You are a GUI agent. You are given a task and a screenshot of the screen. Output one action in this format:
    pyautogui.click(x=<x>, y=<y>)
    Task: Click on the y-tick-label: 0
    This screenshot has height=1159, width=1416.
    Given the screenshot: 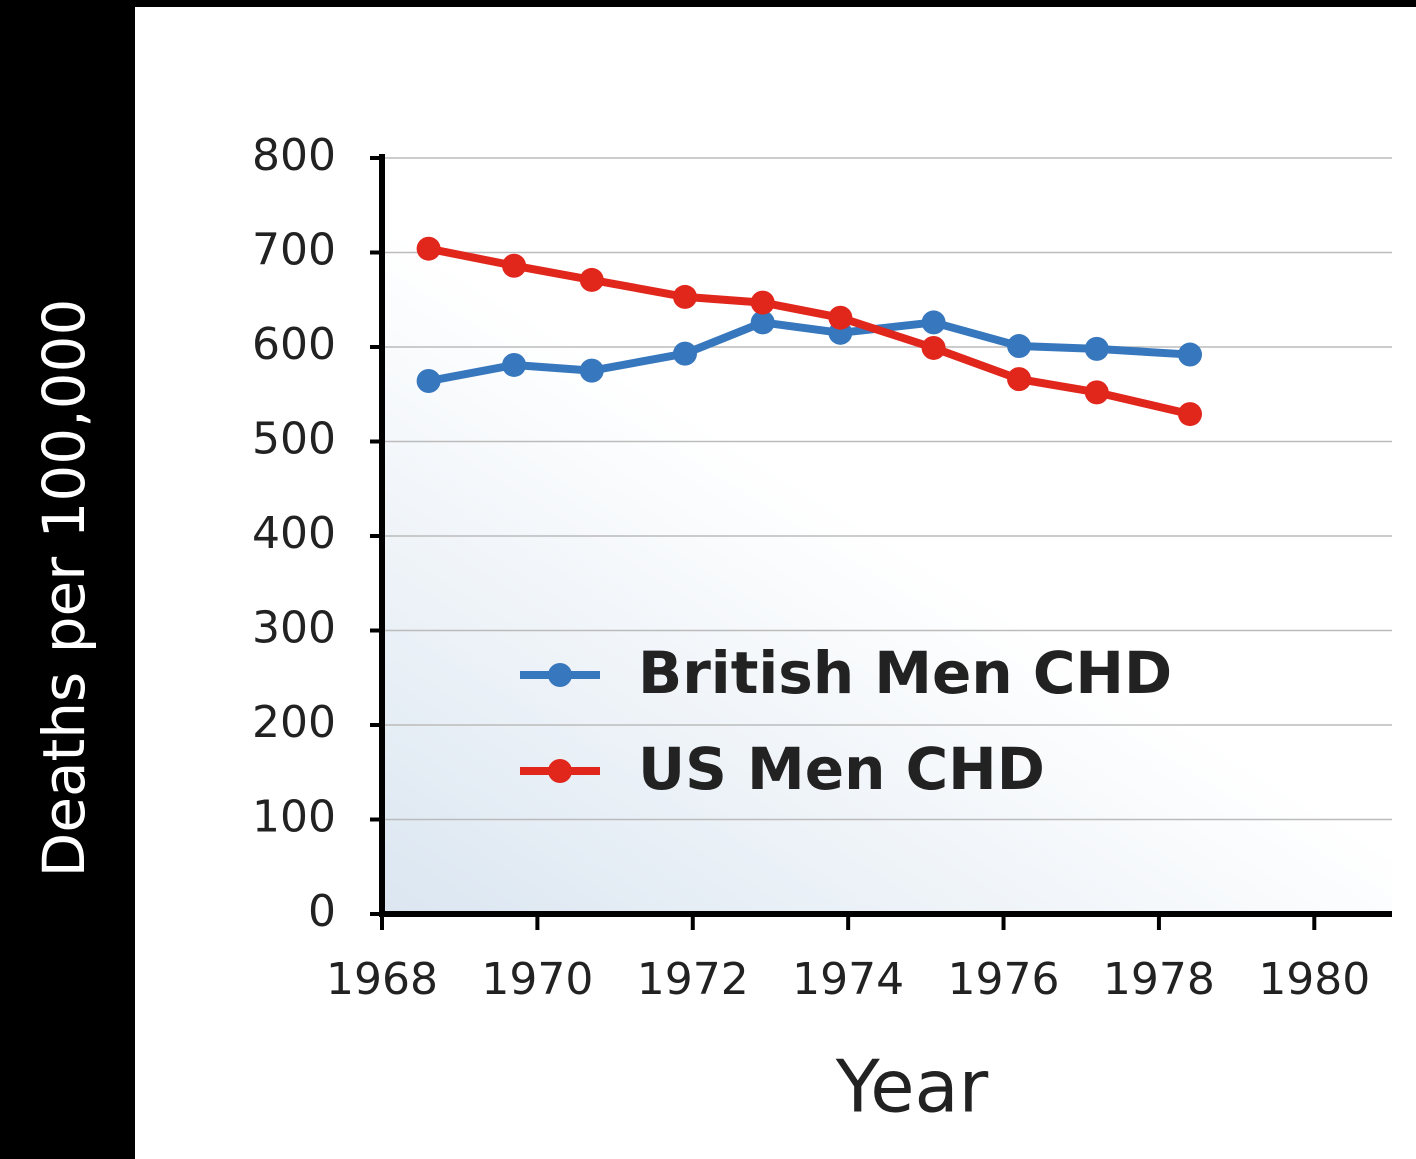 What is the action you would take?
    pyautogui.click(x=322, y=911)
    